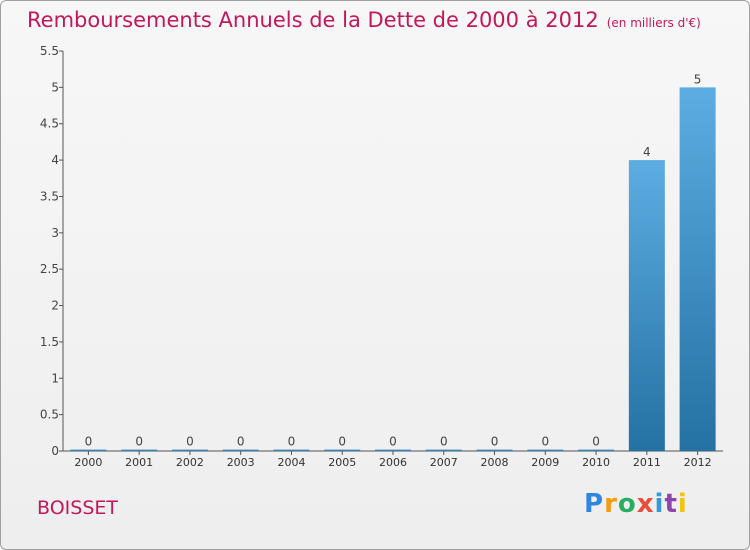 This screenshot has width=750, height=550. What do you see at coordinates (88, 462) in the screenshot?
I see `x-tick-label: 2000` at bounding box center [88, 462].